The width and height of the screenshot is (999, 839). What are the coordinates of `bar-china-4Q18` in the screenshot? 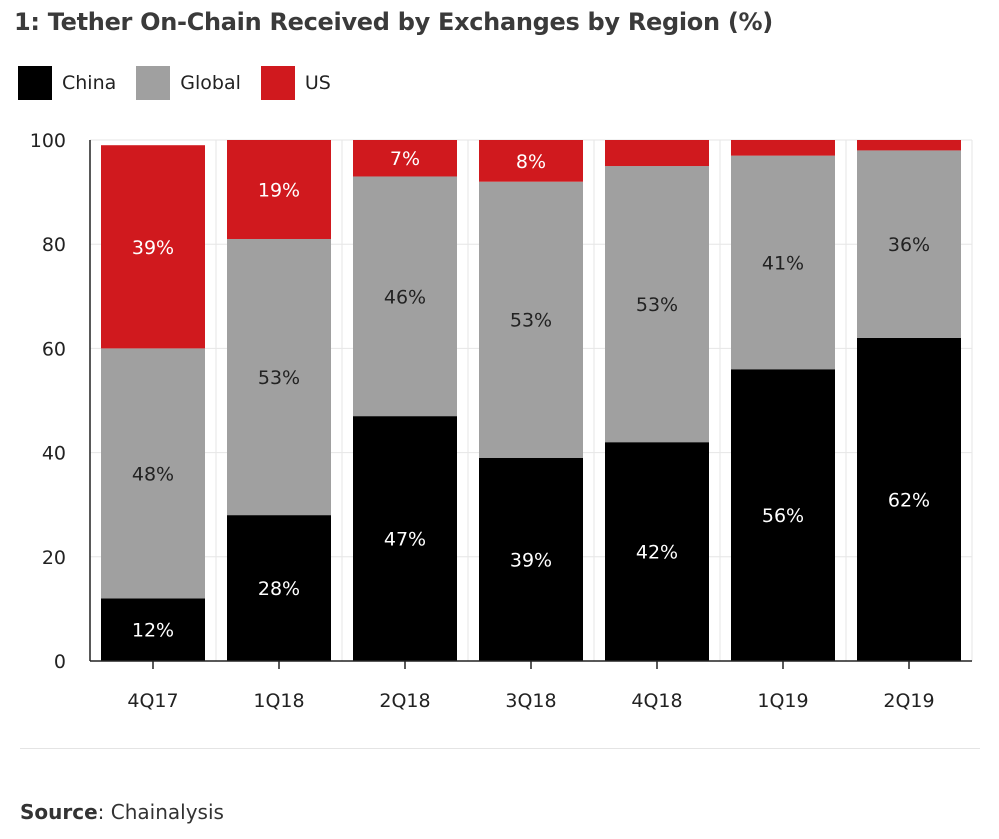 It's located at (657, 551).